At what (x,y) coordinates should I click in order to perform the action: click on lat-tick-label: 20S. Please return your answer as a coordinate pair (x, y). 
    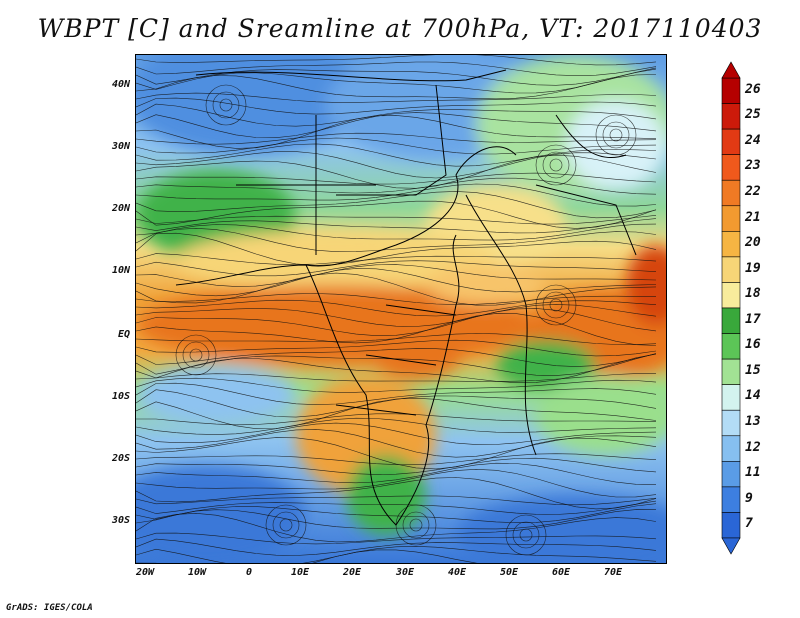
    Looking at the image, I should click on (120, 458).